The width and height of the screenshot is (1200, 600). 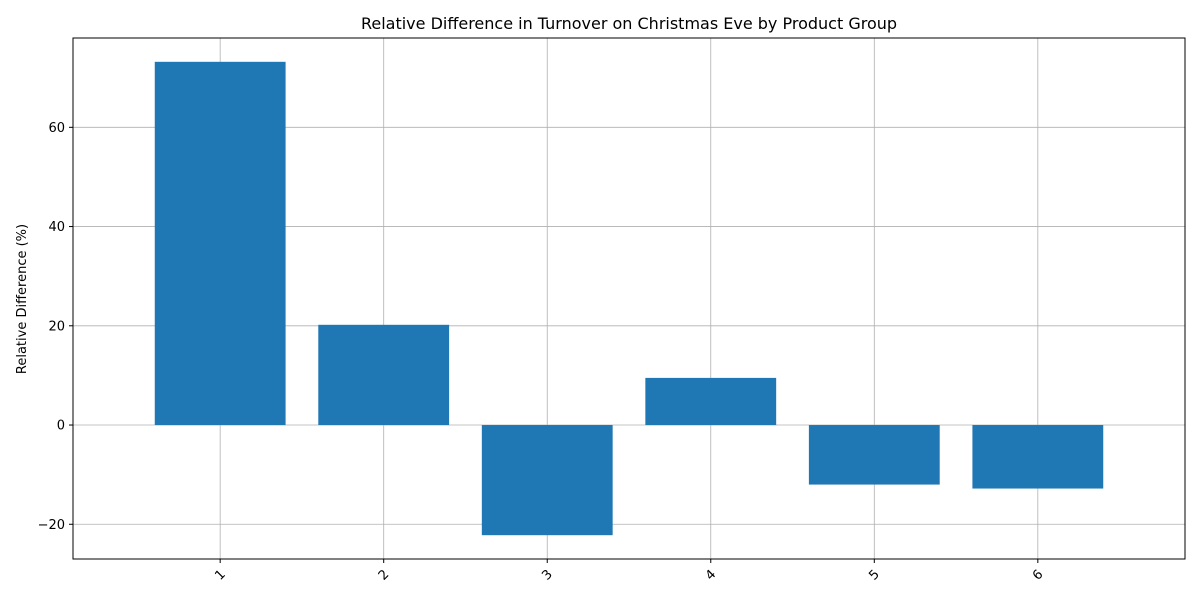 I want to click on y-tick-label: 60, so click(x=56, y=128).